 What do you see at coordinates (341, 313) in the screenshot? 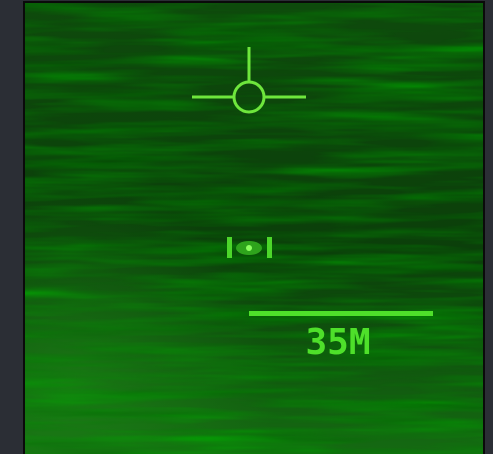
I see `scale-bar` at bounding box center [341, 313].